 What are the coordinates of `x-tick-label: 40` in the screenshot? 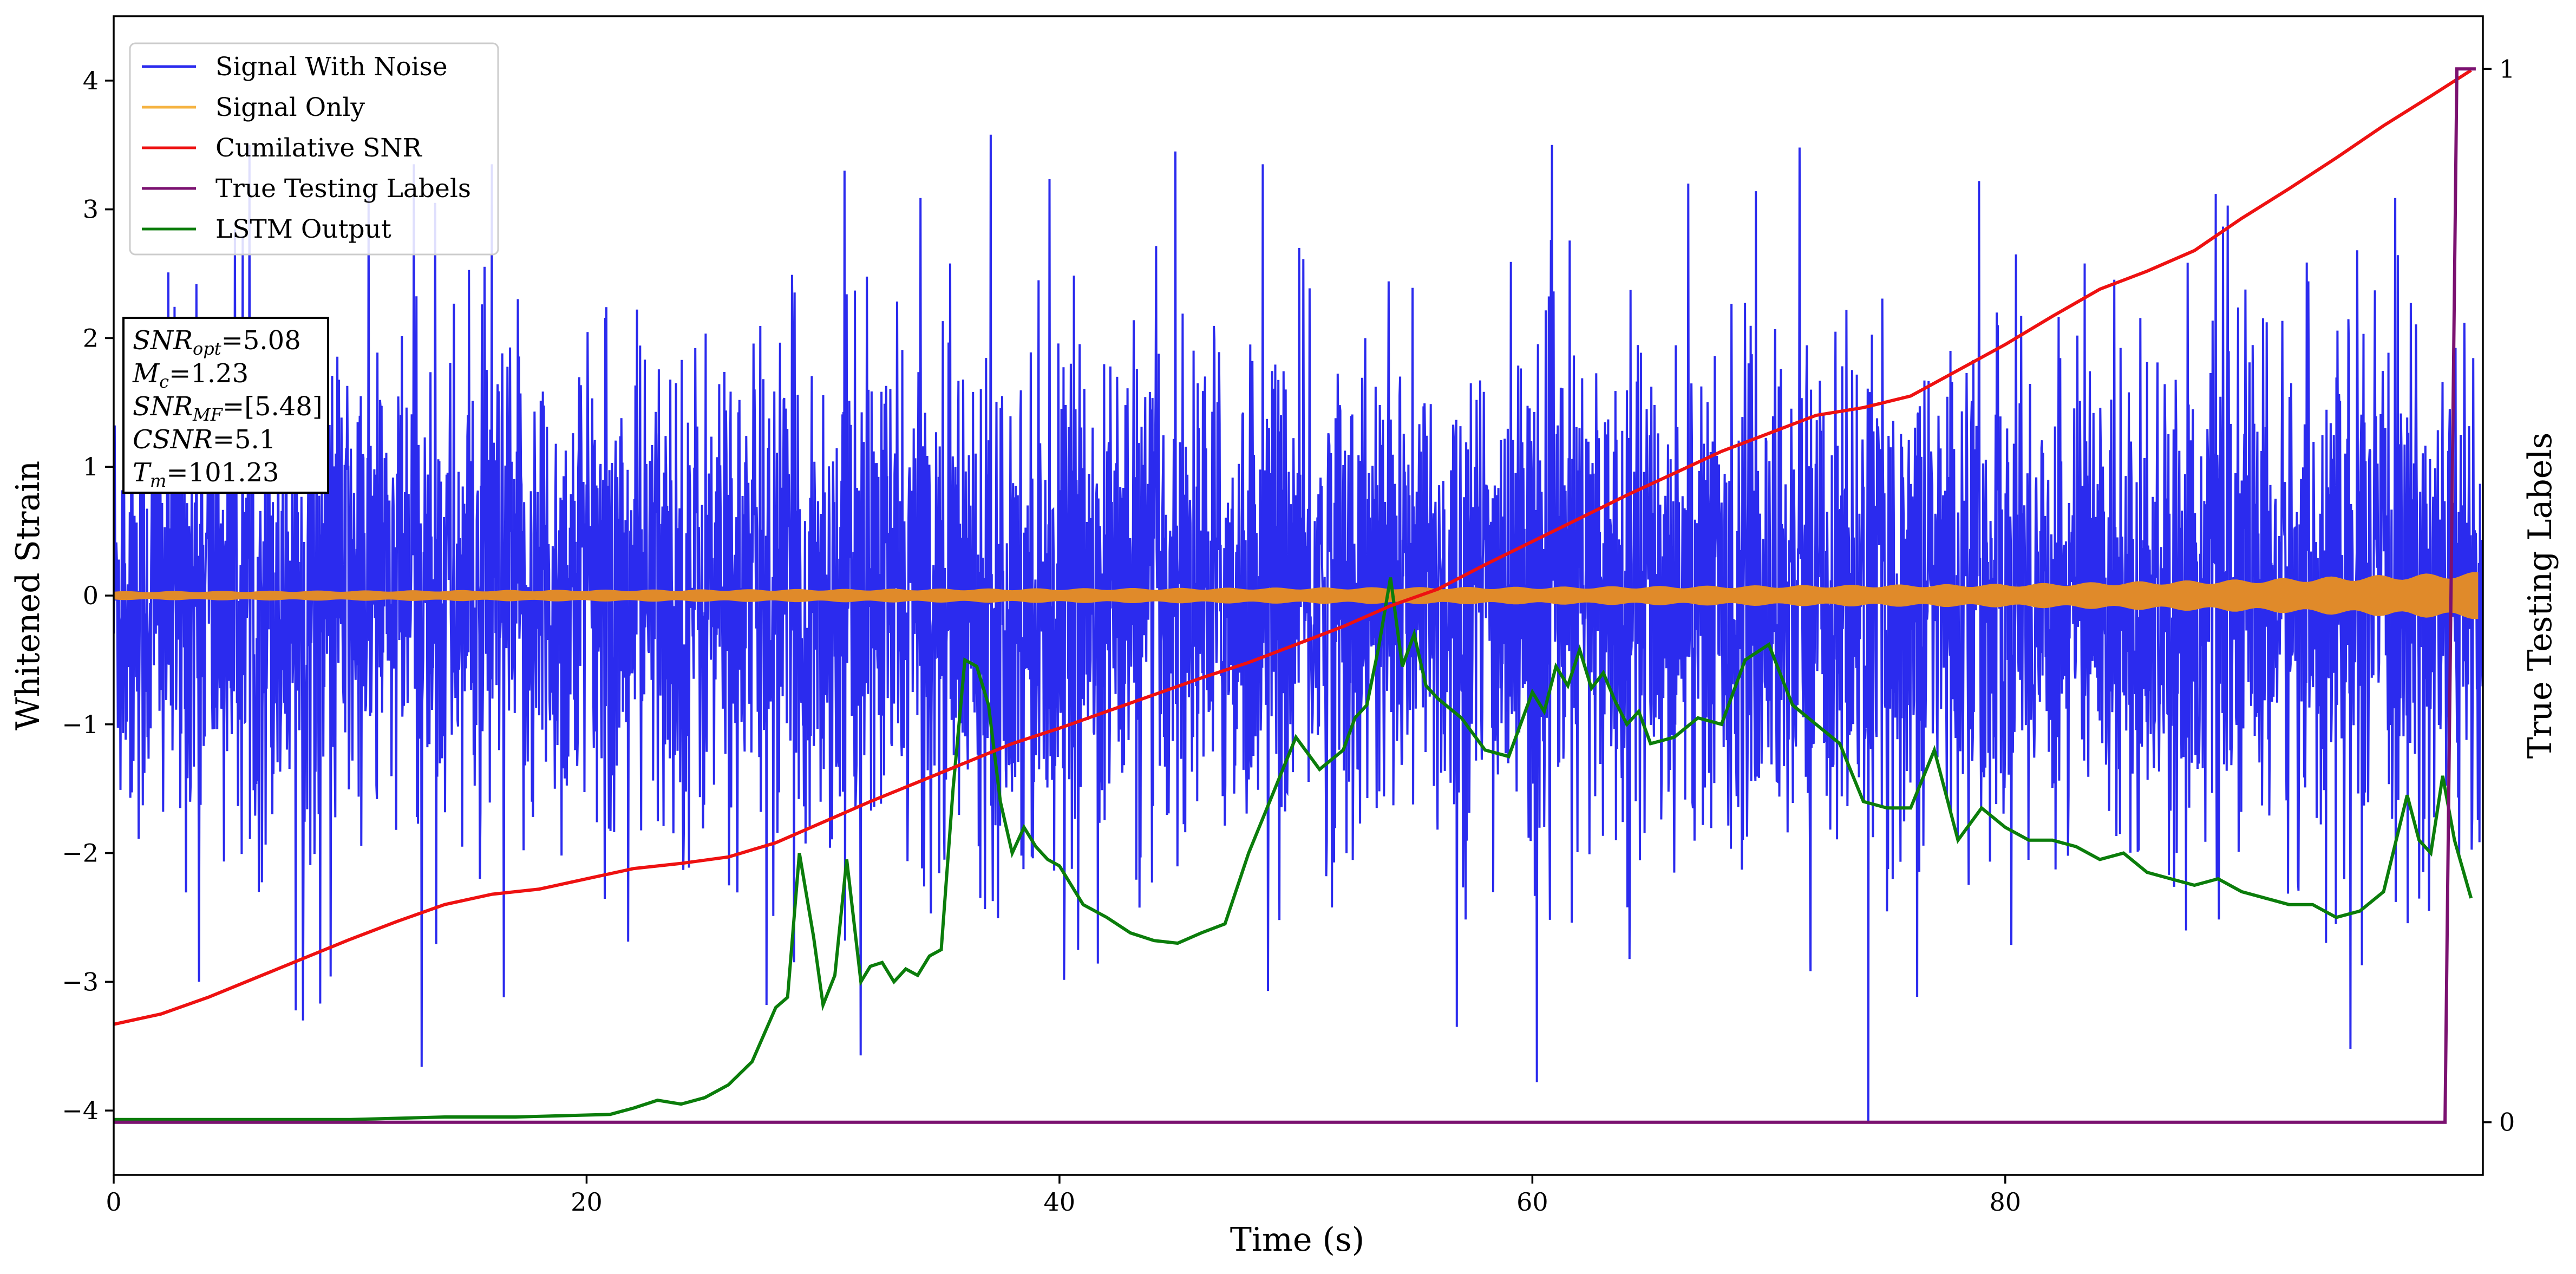 It's located at (1060, 1202).